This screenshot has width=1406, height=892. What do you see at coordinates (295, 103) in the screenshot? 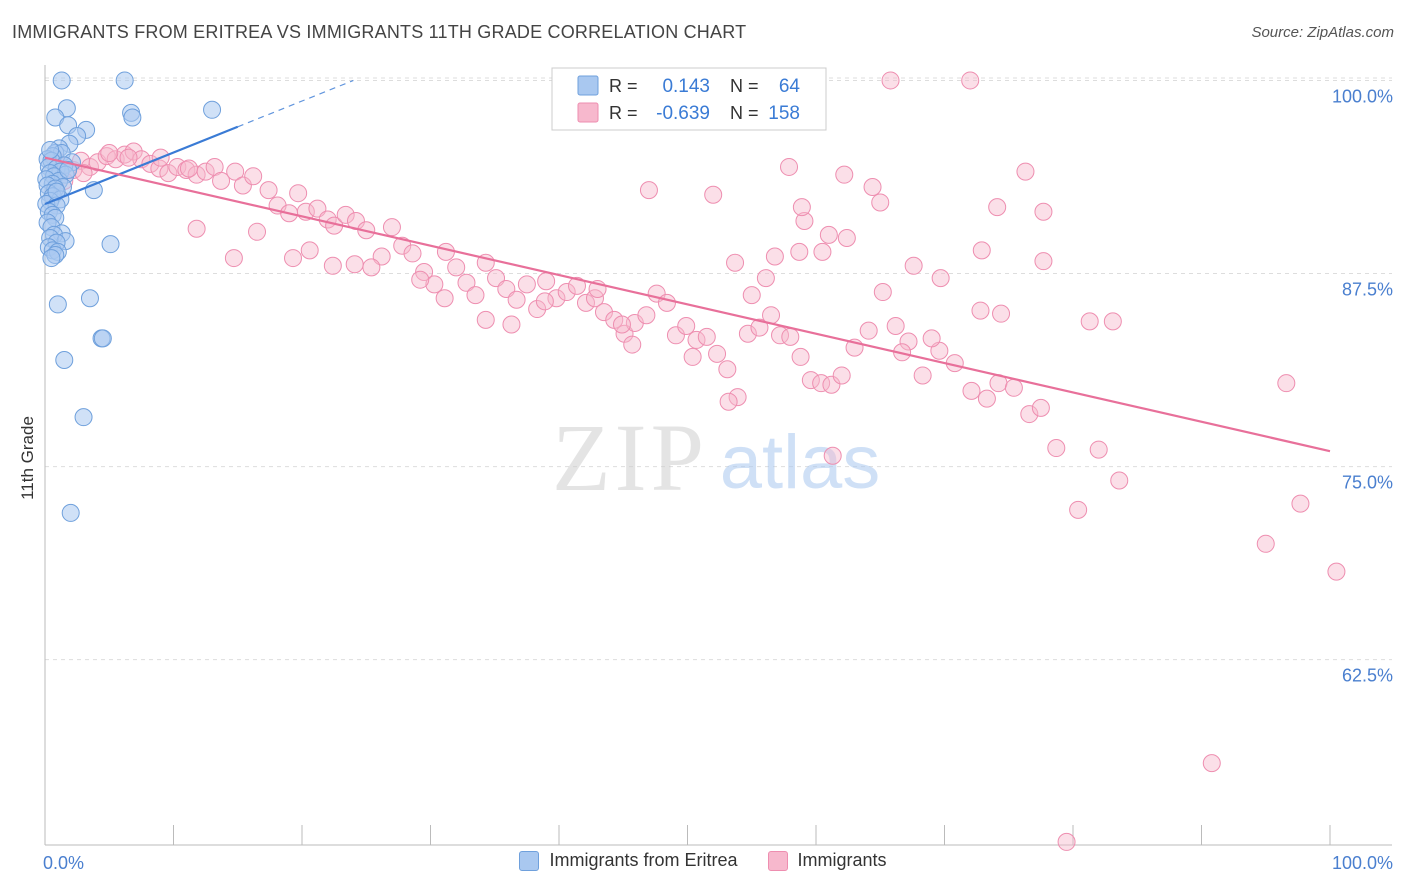
I see `eritrea-trend-extension` at bounding box center [295, 103].